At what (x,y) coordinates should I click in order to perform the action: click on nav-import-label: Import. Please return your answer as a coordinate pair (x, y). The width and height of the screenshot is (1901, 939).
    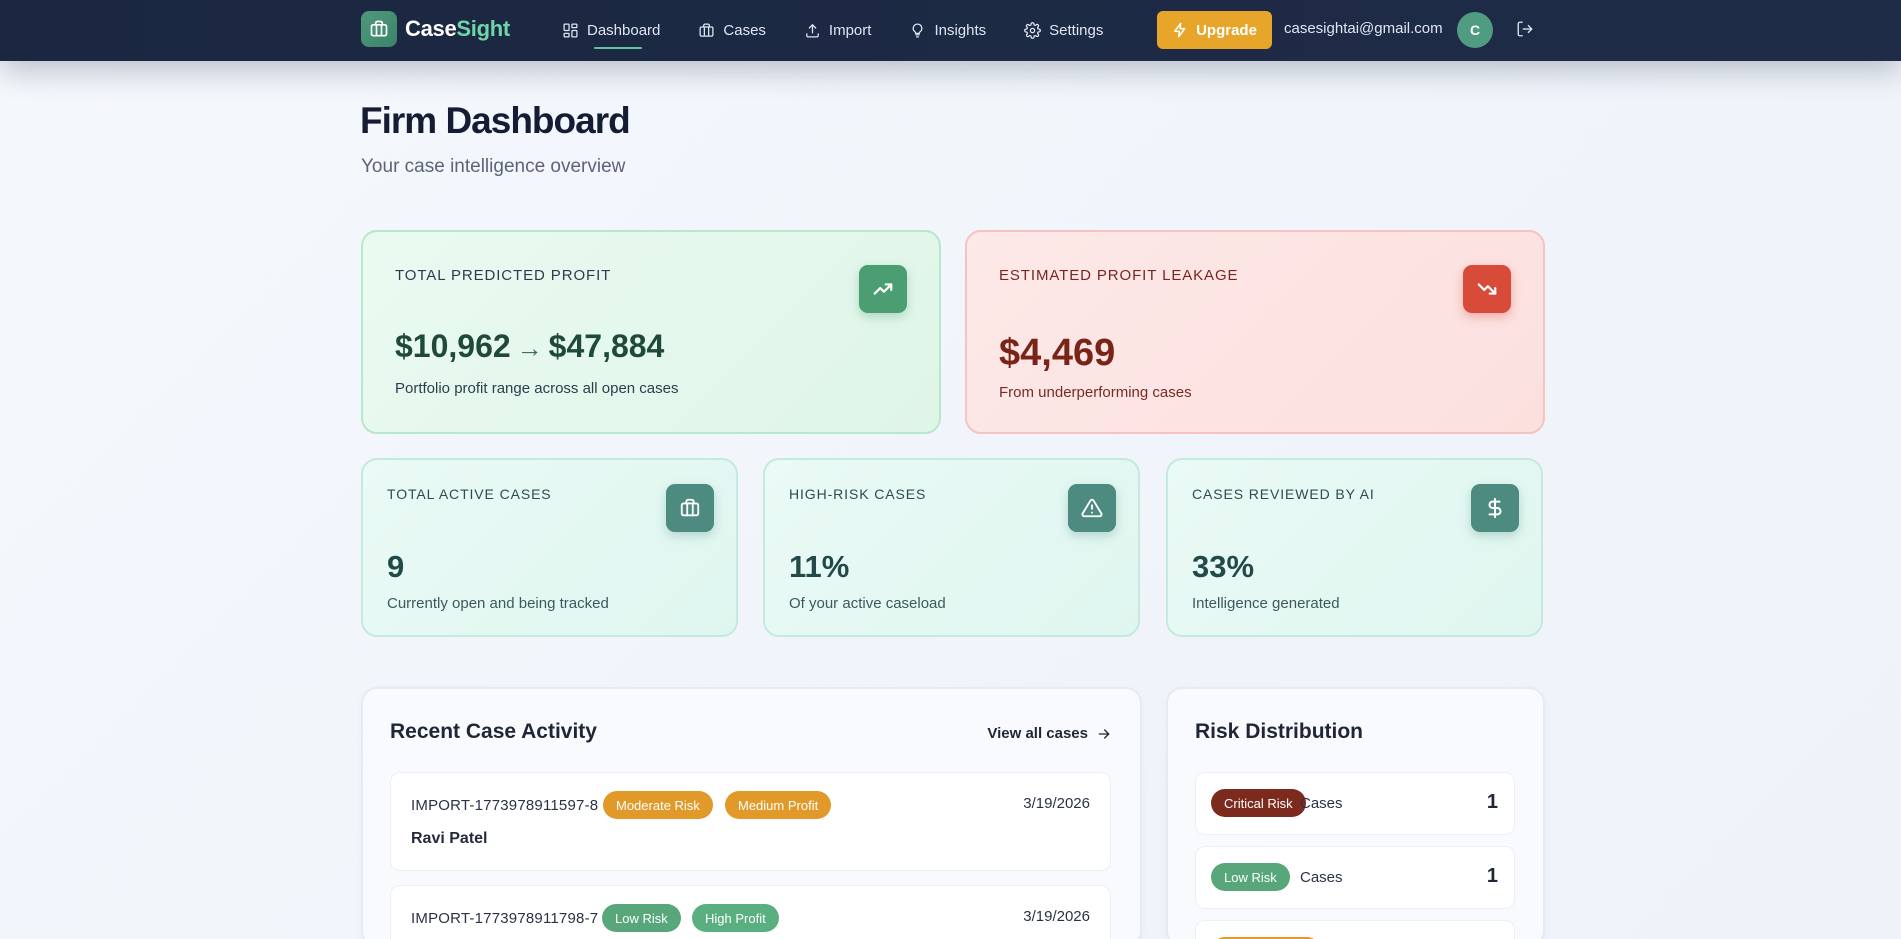
    Looking at the image, I should click on (850, 30).